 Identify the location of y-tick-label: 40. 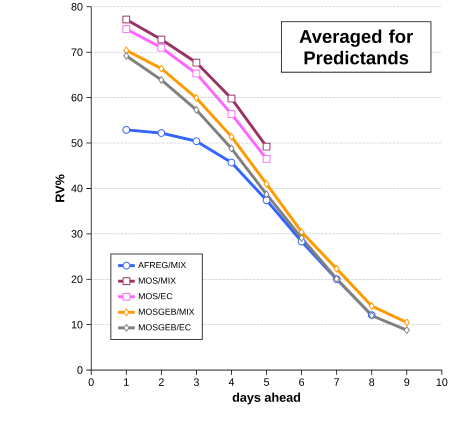
(76, 188).